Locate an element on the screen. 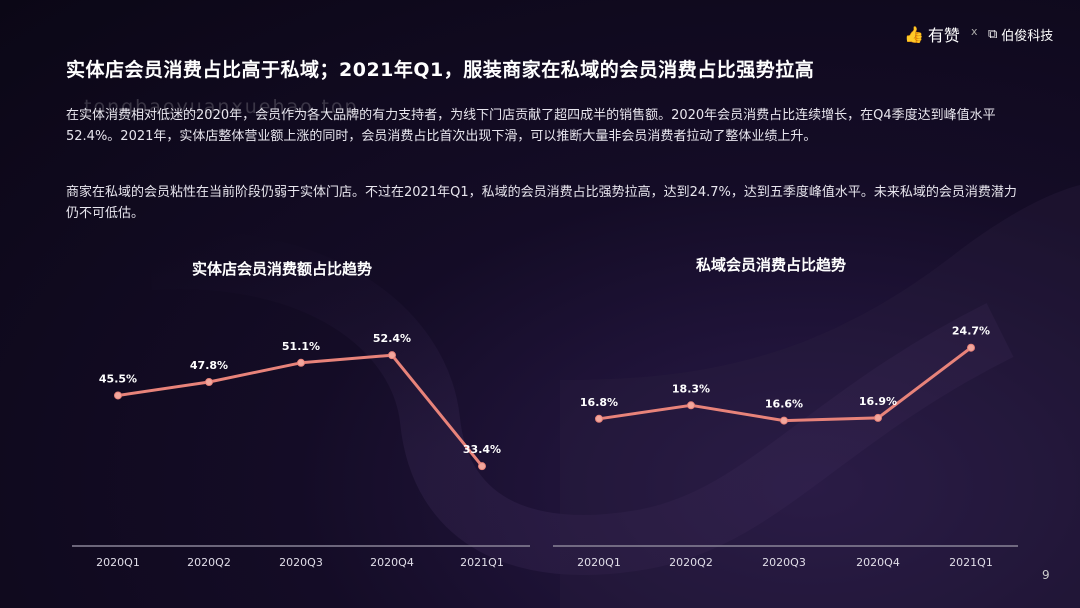 The image size is (1080, 608). chart2-point-2020Q2 is located at coordinates (691, 405).